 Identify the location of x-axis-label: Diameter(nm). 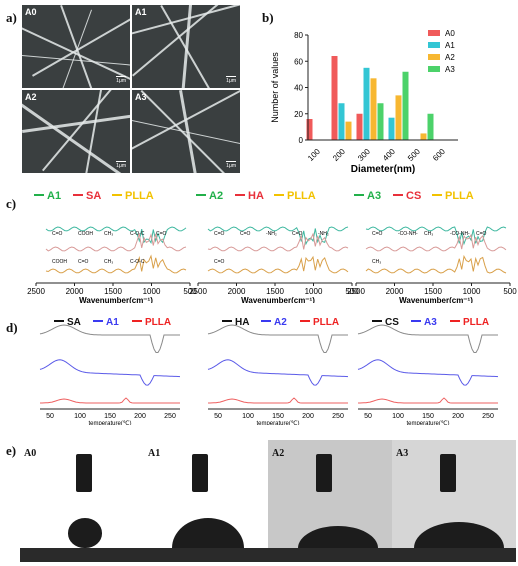
(383, 169).